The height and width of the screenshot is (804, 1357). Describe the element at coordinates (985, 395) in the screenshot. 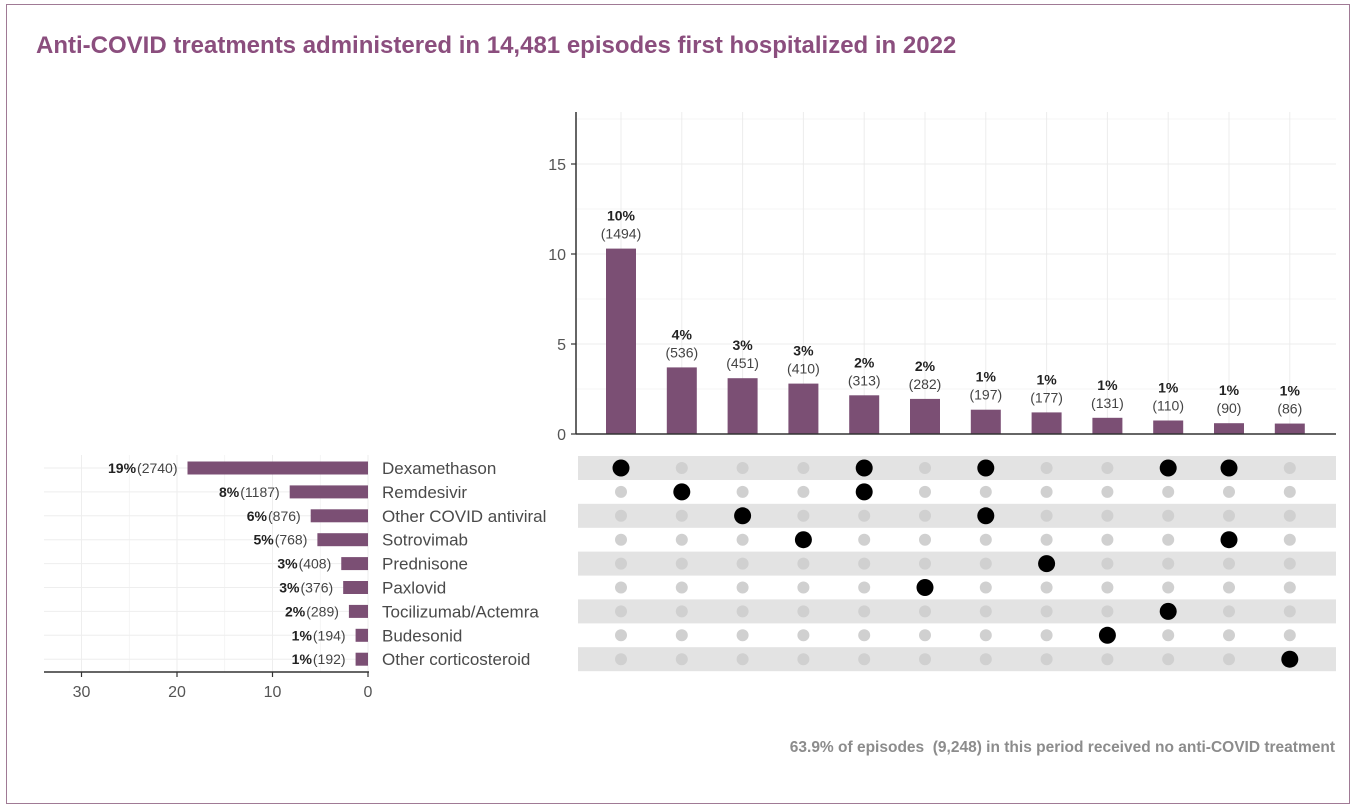

I see `intersection-count-label: (197)` at that location.